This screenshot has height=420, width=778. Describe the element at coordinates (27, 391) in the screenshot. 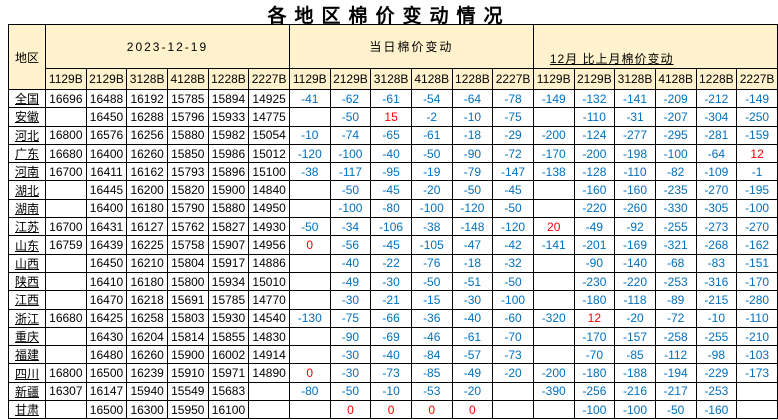

I see `region-link: 新疆` at that location.